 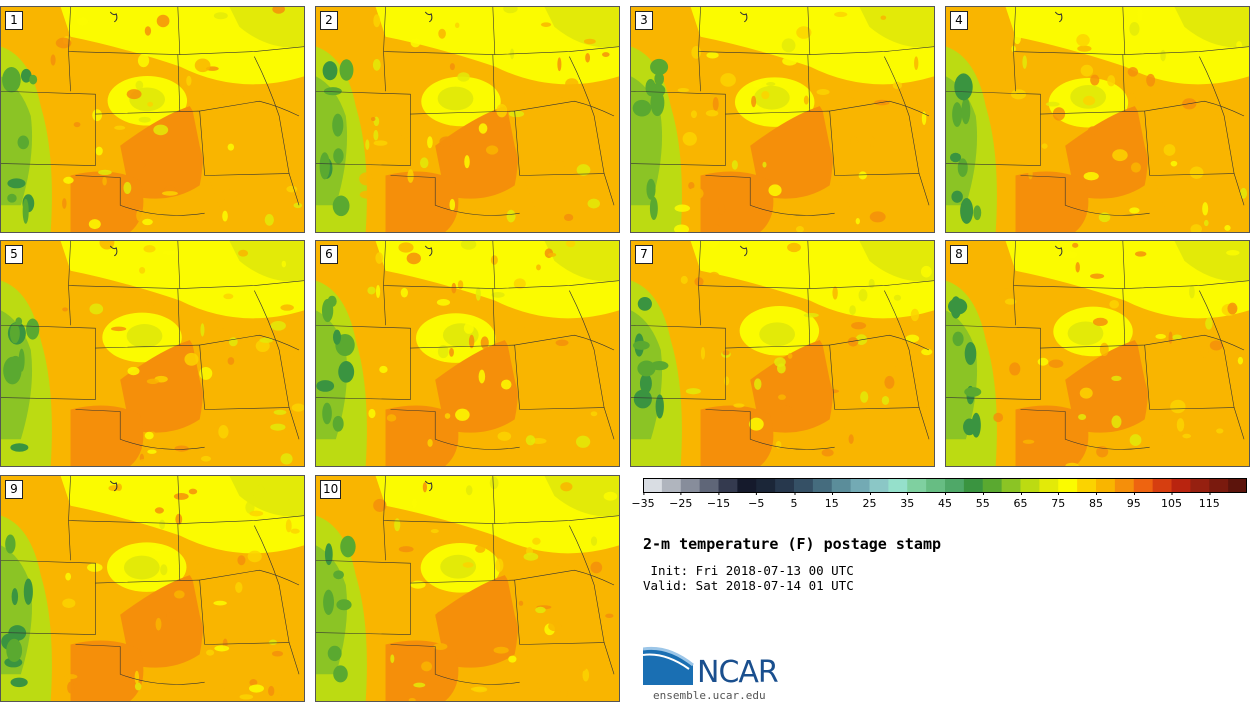 What do you see at coordinates (945, 501) in the screenshot?
I see `colorbar-tick: 45` at bounding box center [945, 501].